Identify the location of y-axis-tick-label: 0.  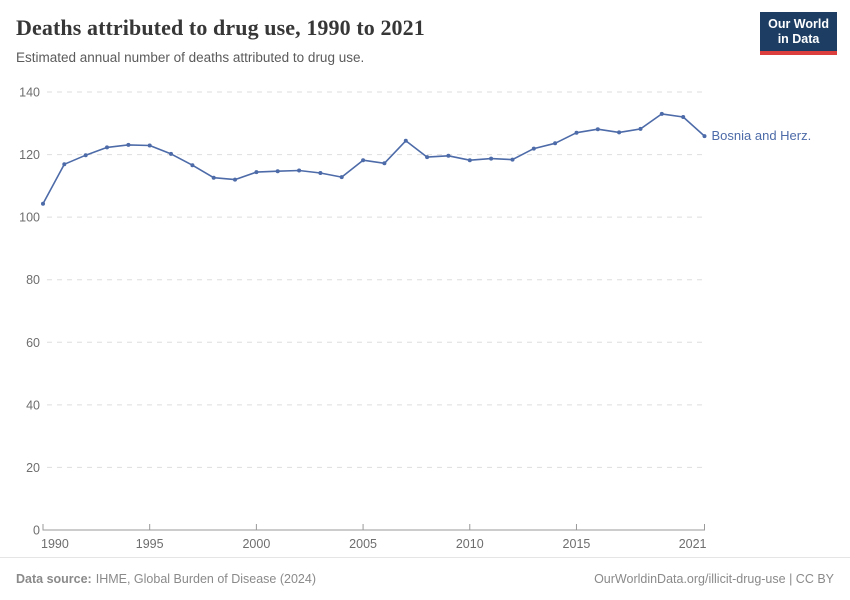
(36, 531).